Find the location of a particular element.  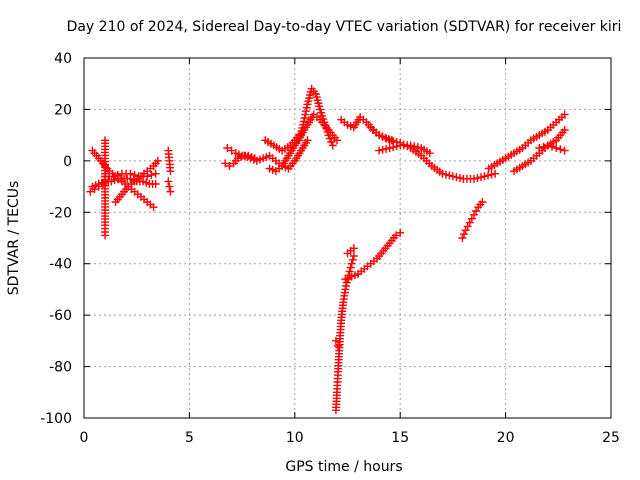

y-tick-label: 20 is located at coordinates (63, 110).